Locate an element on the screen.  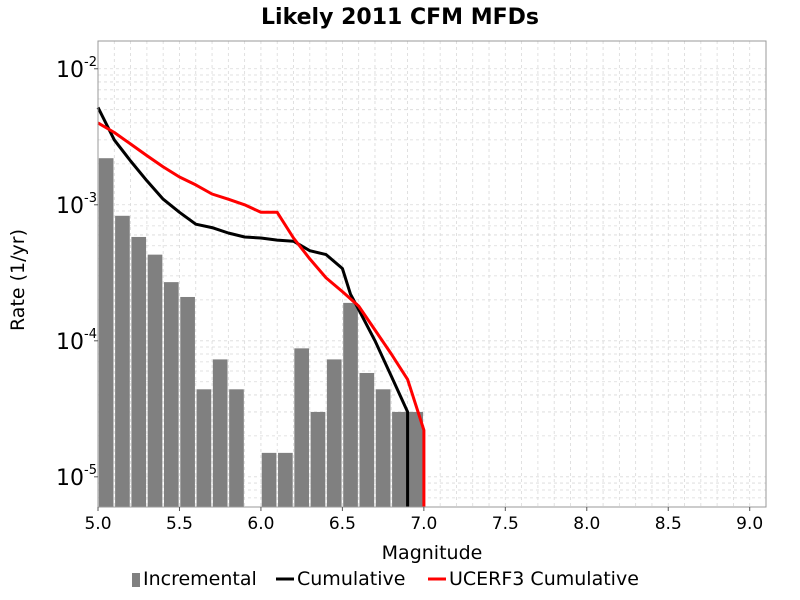
y-tick-exponent: -2 is located at coordinates (90, 62).